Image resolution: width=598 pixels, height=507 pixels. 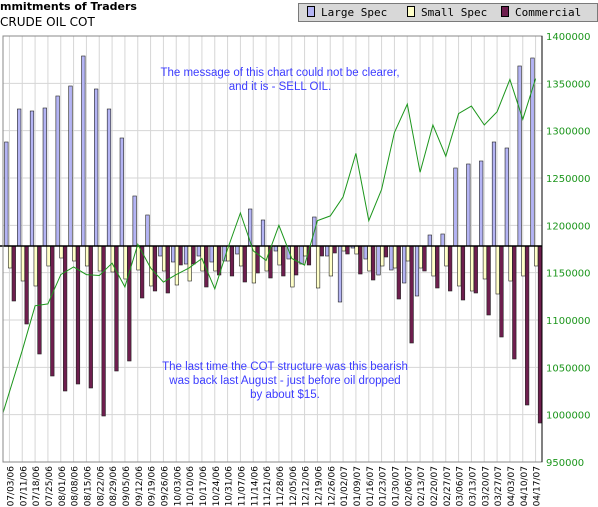 What do you see at coordinates (347, 12) in the screenshot?
I see `legend-item-large-spec: Large Spec` at bounding box center [347, 12].